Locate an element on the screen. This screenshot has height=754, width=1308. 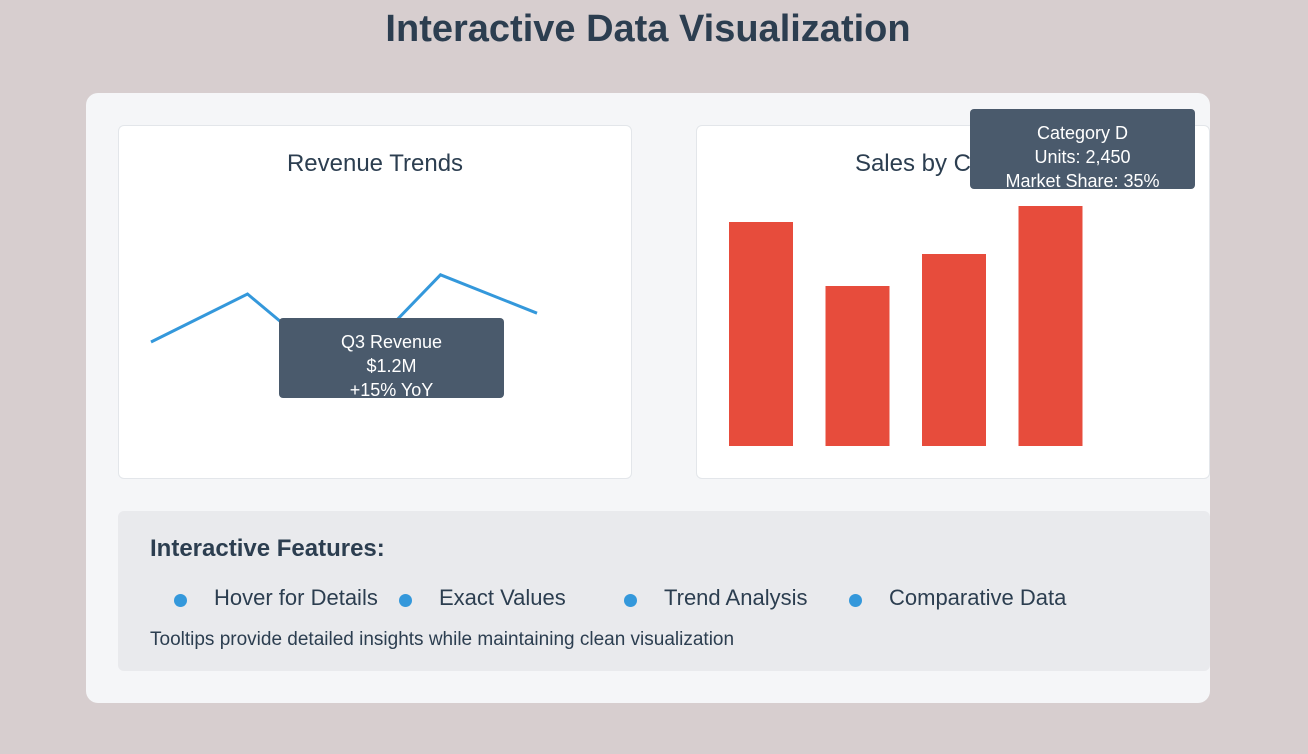
tooltip-line: +15% YoY is located at coordinates (391, 389).